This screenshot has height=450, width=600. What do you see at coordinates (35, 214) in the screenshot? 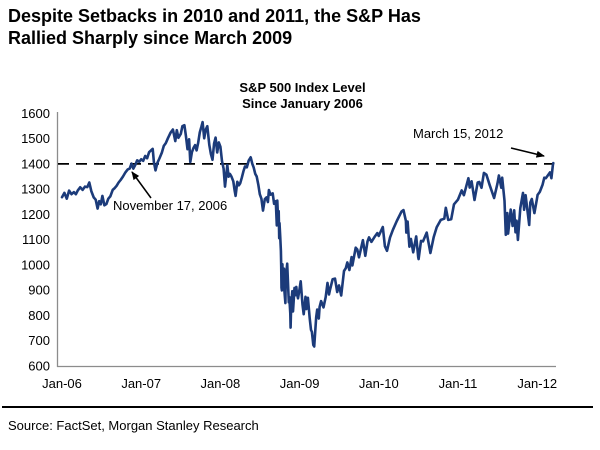
I see `y-tick-label: 1200` at bounding box center [35, 214].